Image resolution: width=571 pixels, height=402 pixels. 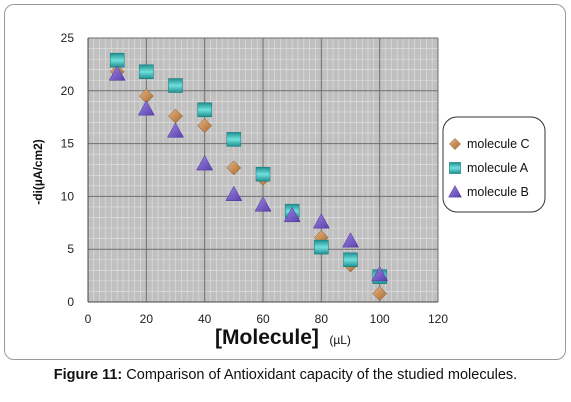 I want to click on legend-entry-molecule-c: molecule C, so click(x=489, y=144).